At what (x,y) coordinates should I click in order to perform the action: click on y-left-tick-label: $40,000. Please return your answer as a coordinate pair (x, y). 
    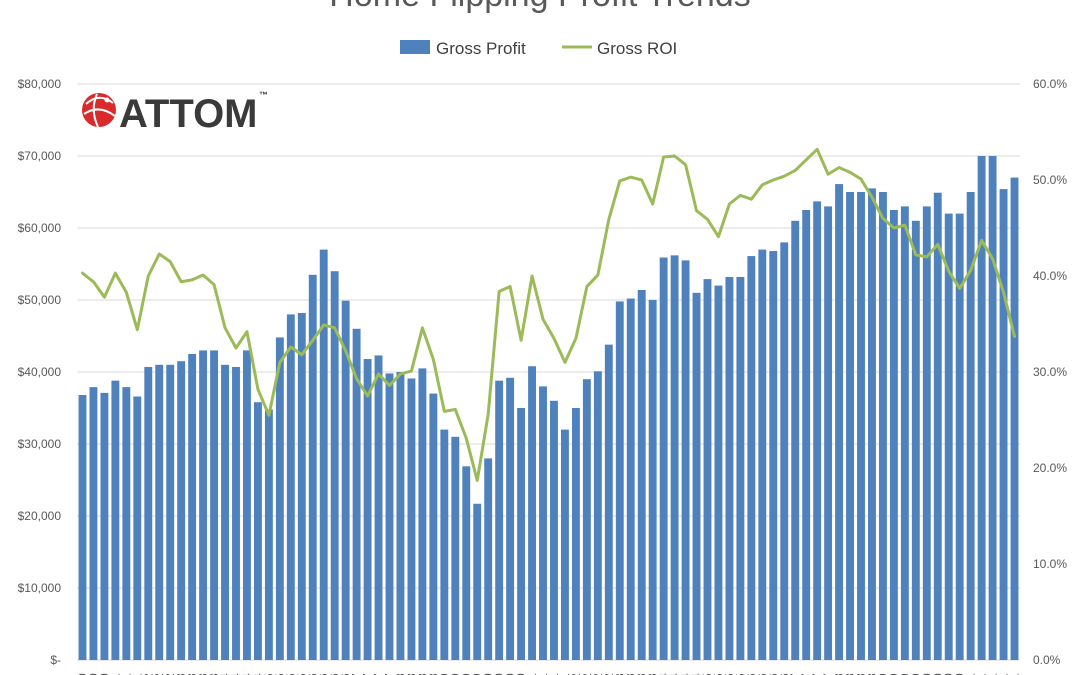
    Looking at the image, I should click on (40, 372).